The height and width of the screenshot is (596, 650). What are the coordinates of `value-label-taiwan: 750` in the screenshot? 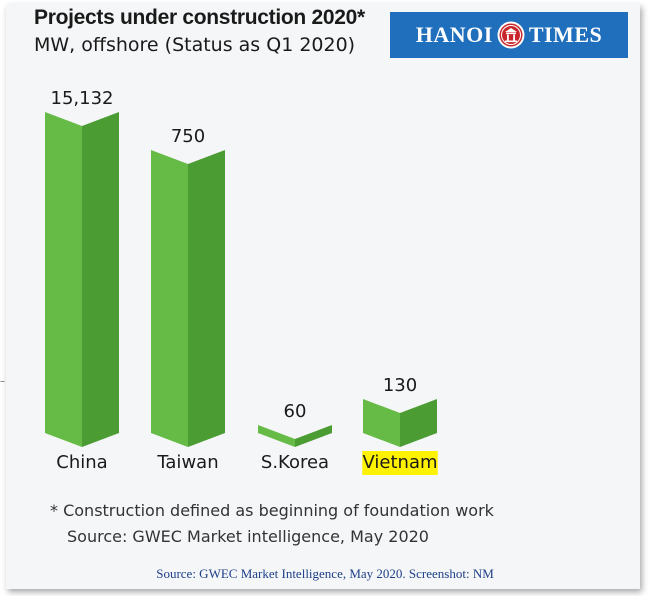 It's located at (188, 136).